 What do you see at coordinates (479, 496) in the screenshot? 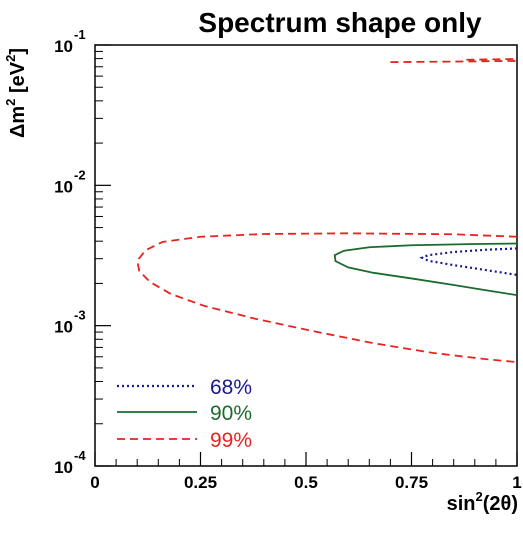
I see `x-label-sup: 2` at bounding box center [479, 496].